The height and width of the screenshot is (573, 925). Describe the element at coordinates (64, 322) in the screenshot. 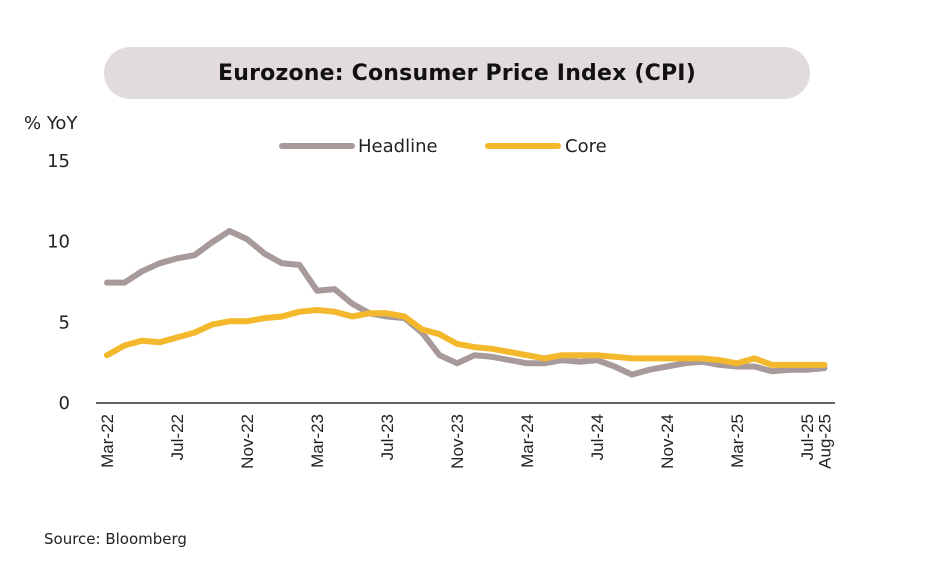

I see `y-tick-label: 5` at that location.